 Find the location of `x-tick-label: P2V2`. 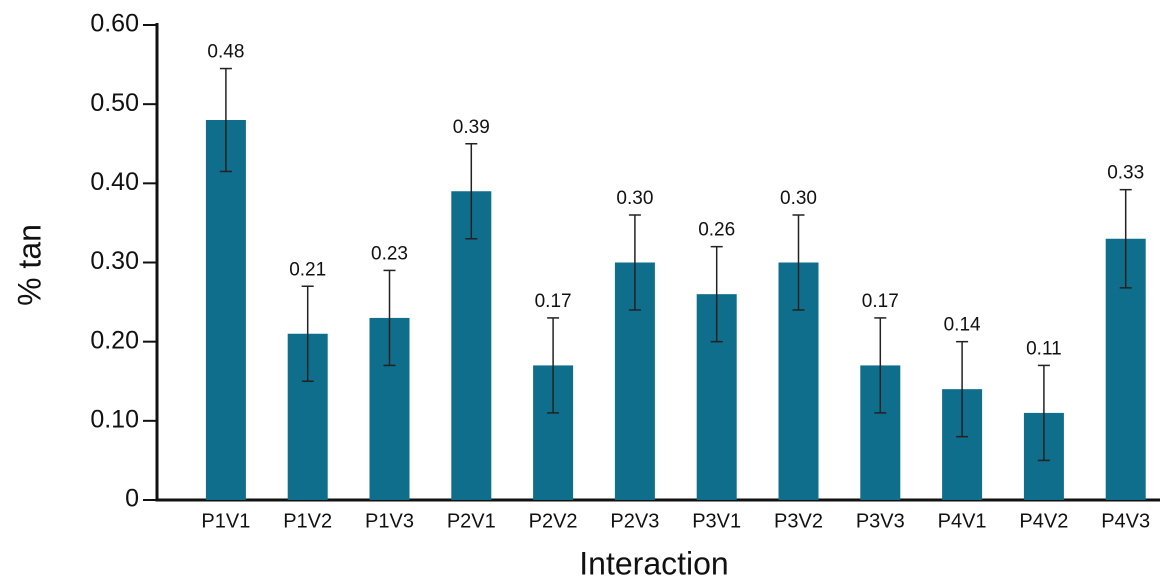

x-tick-label: P2V2 is located at coordinates (553, 521).